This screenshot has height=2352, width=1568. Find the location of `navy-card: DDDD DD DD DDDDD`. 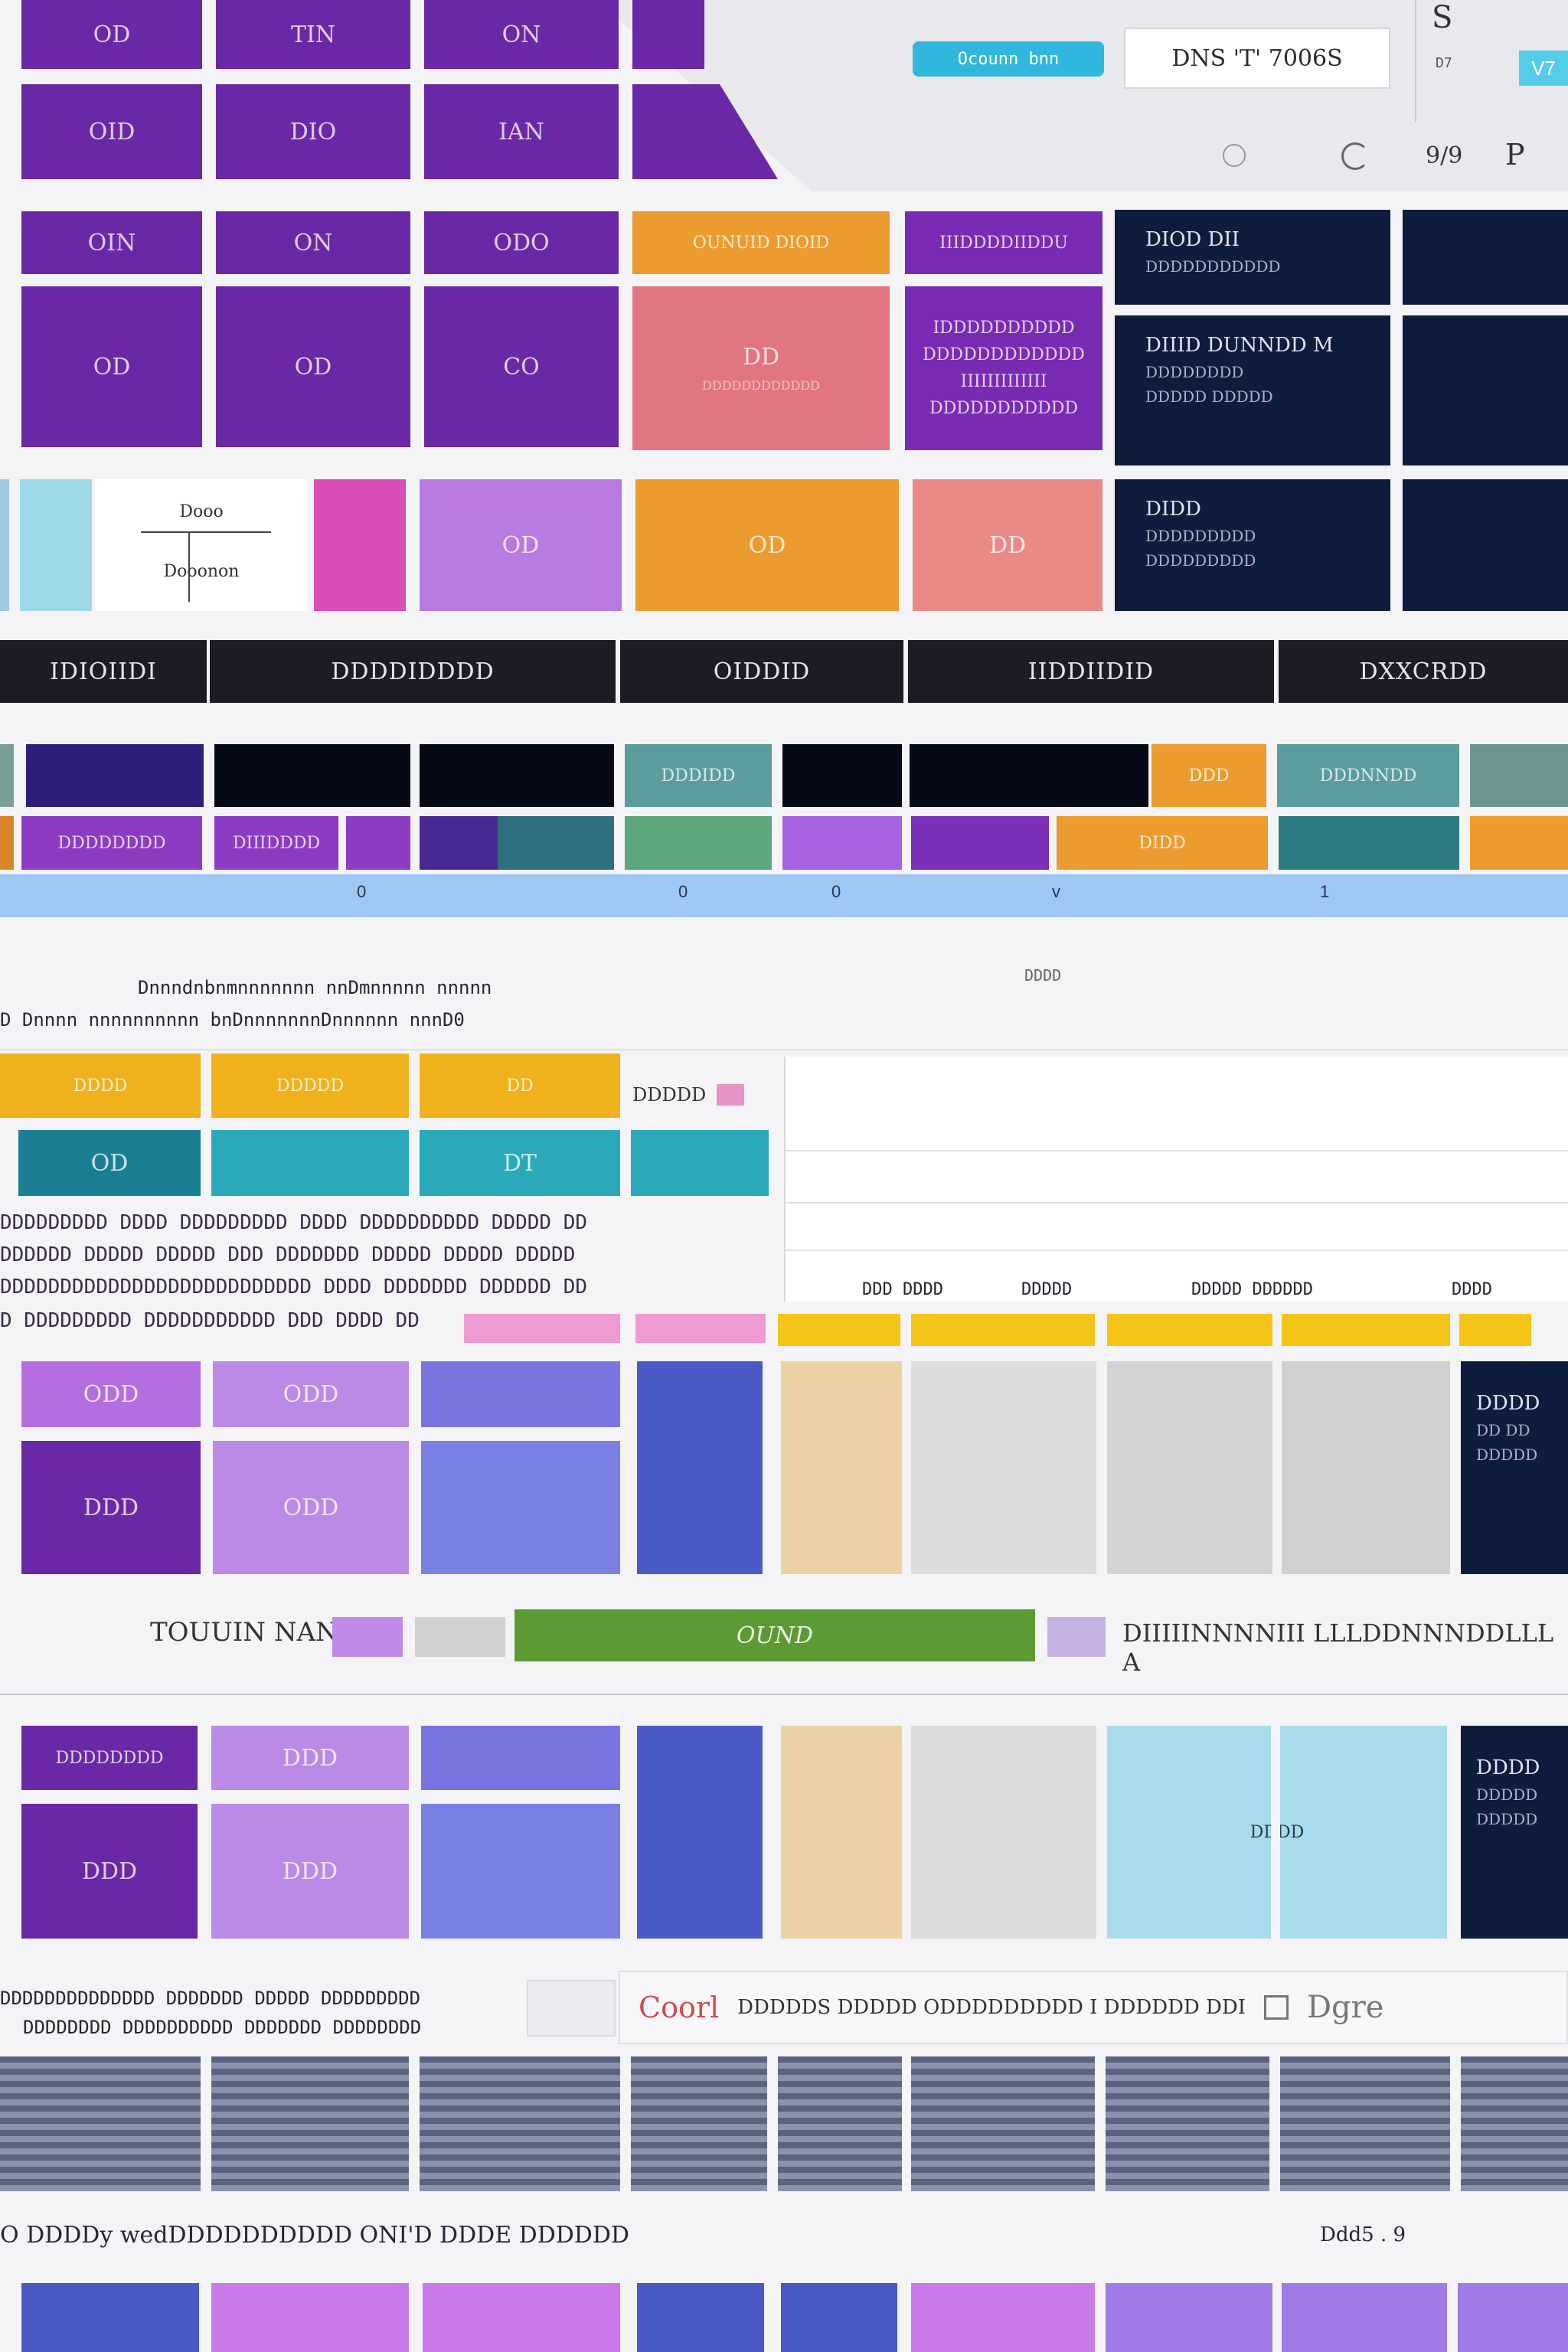

navy-card: DDDD DD DD DDDDD is located at coordinates (1514, 1467).